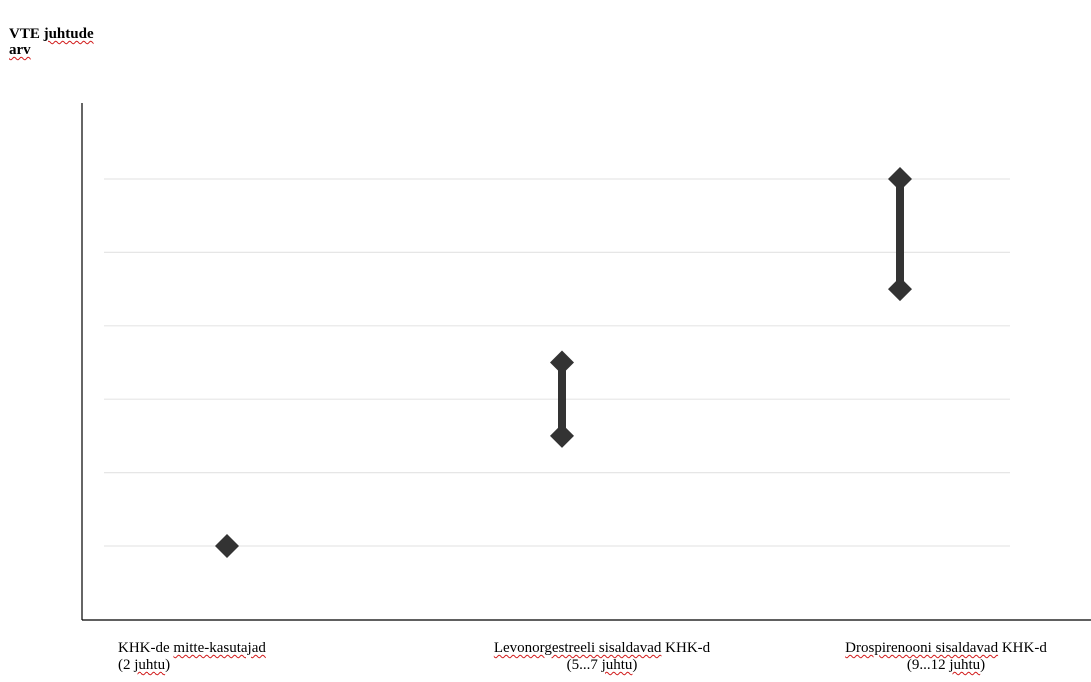 This screenshot has width=1091, height=682. I want to click on category-label-name: Drospirenooni sisaldavad KHK-d, so click(946, 648).